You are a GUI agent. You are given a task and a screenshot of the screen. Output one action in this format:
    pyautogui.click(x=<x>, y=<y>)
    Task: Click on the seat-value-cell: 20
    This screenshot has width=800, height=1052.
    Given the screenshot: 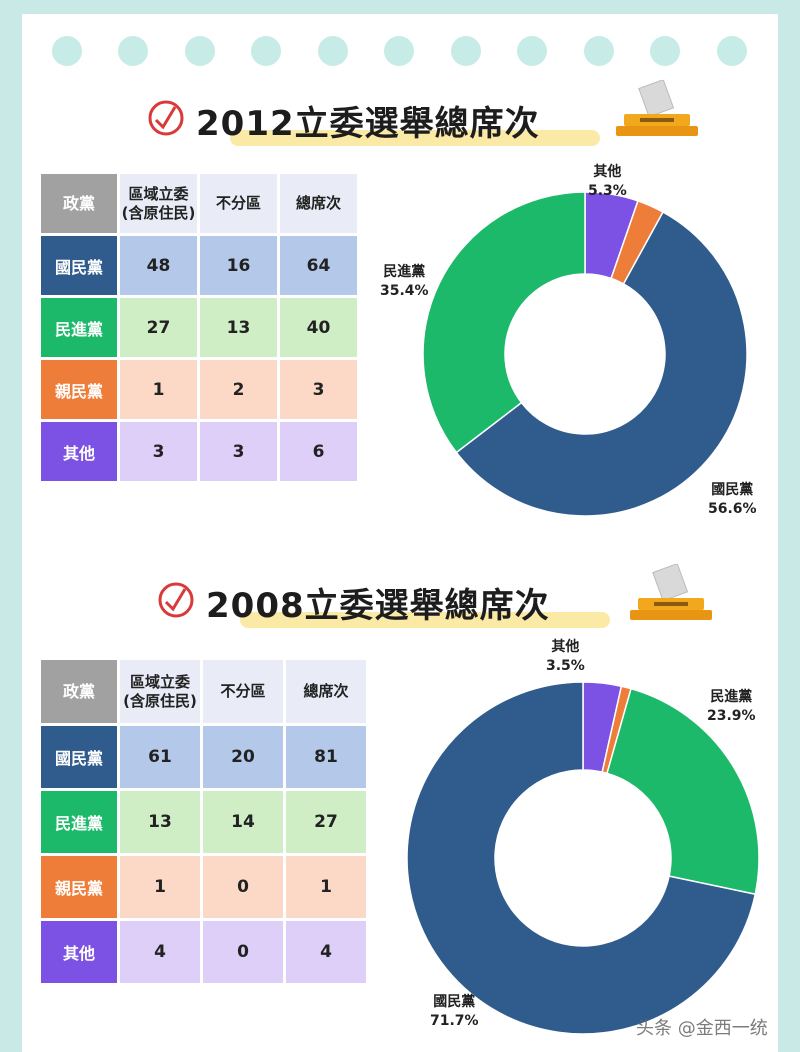 What is the action you would take?
    pyautogui.click(x=243, y=757)
    